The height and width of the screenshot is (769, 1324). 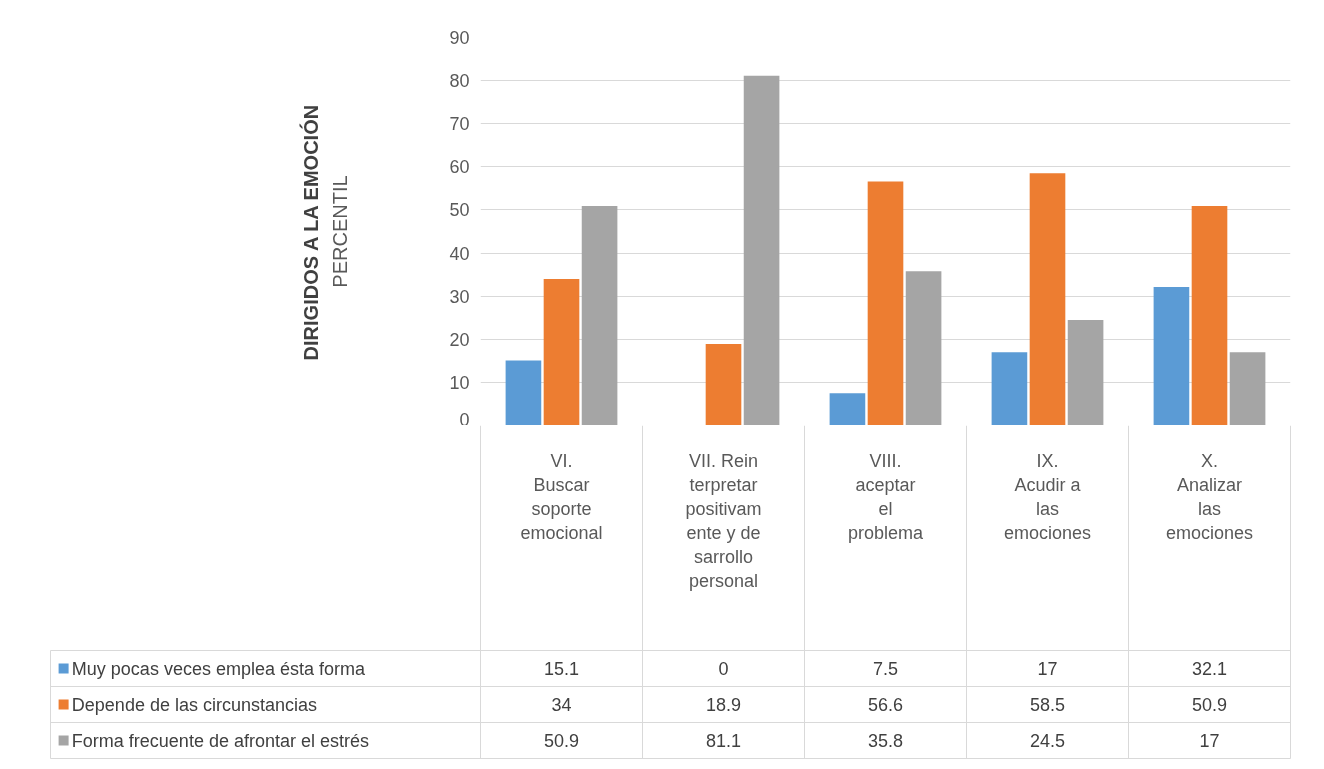 What do you see at coordinates (220, 740) in the screenshot?
I see `legend-label: Forma frecuente de afrontar el estrés` at bounding box center [220, 740].